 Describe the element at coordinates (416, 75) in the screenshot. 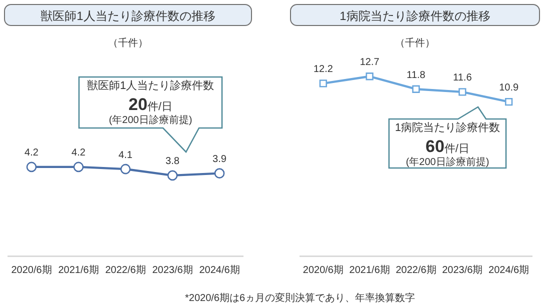

I see `data-label: 11.8` at that location.